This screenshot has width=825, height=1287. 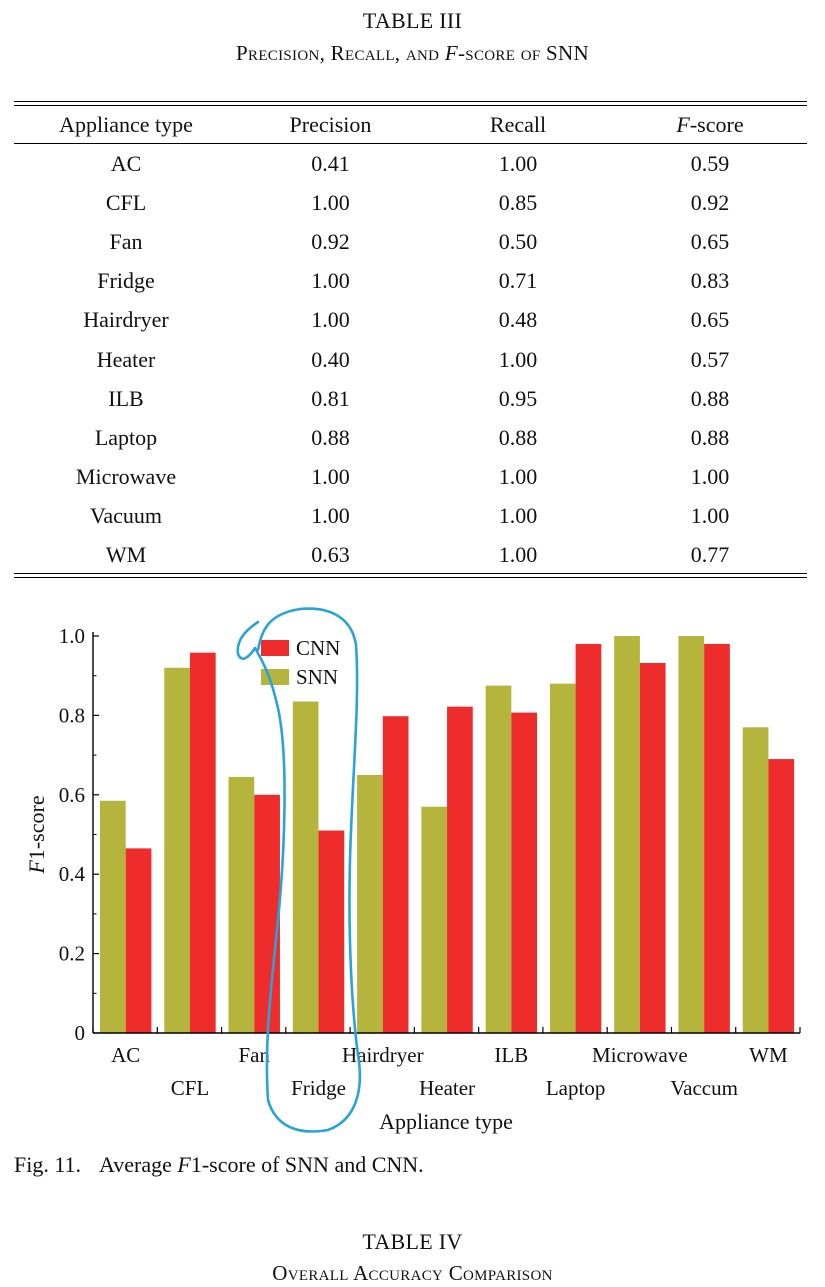 What do you see at coordinates (72, 715) in the screenshot?
I see `y-tick-label: 0.8` at bounding box center [72, 715].